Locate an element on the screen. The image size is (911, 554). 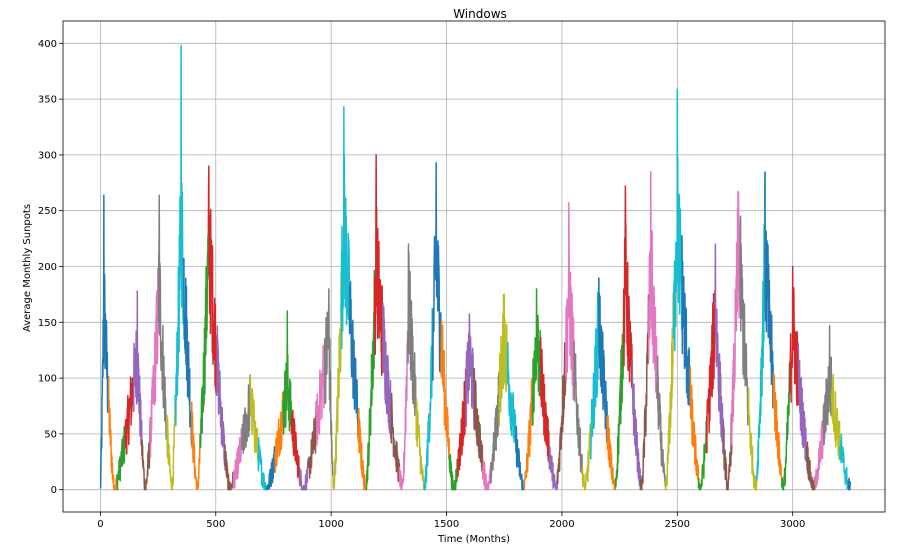
y-tick-label: 300 is located at coordinates (47, 155).